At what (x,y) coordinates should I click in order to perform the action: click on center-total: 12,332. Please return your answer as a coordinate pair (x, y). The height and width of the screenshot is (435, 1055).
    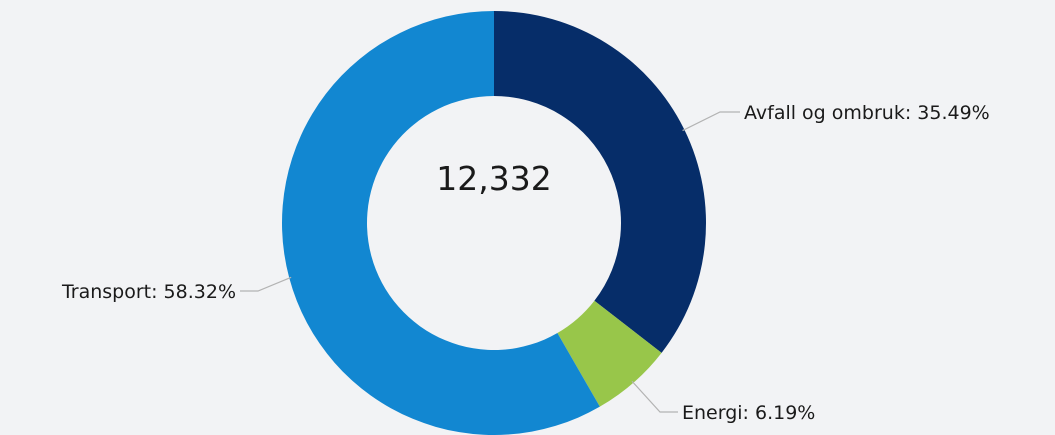
    Looking at the image, I should click on (493, 178).